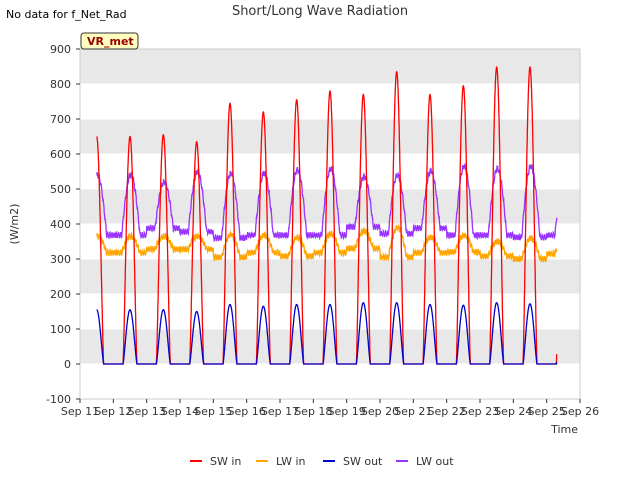  Describe the element at coordinates (435, 461) in the screenshot. I see `legend-label: LW out` at that location.